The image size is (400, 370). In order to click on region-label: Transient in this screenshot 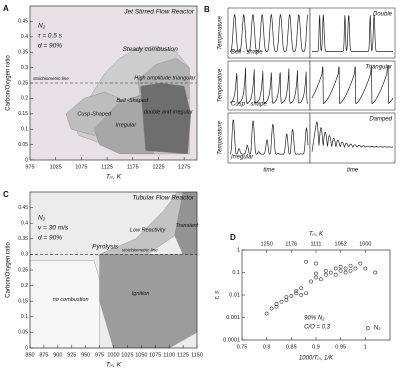, I will do `click(187, 226)`.